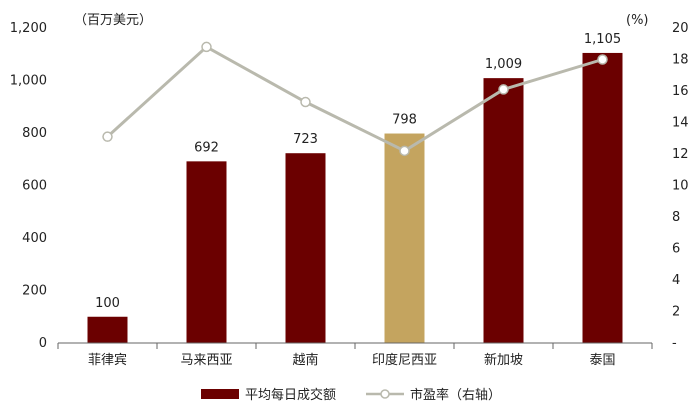 Image resolution: width=700 pixels, height=420 pixels. What do you see at coordinates (34, 186) in the screenshot?
I see `left-axis-tick-label: 600` at bounding box center [34, 186].